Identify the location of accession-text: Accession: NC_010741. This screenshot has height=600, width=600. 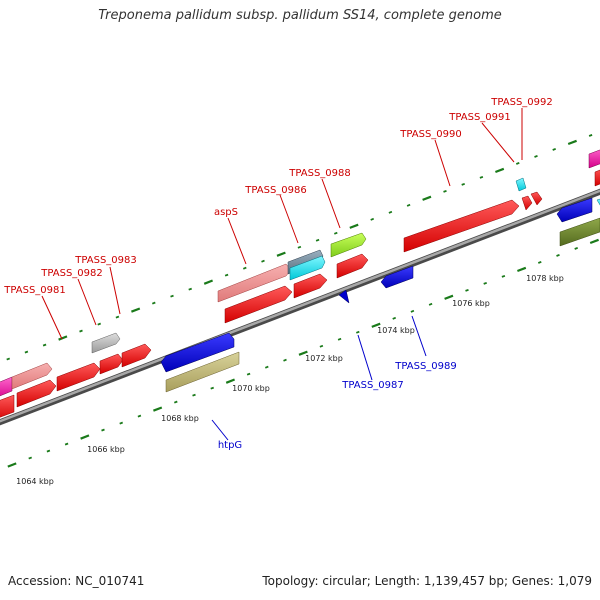
(76, 581).